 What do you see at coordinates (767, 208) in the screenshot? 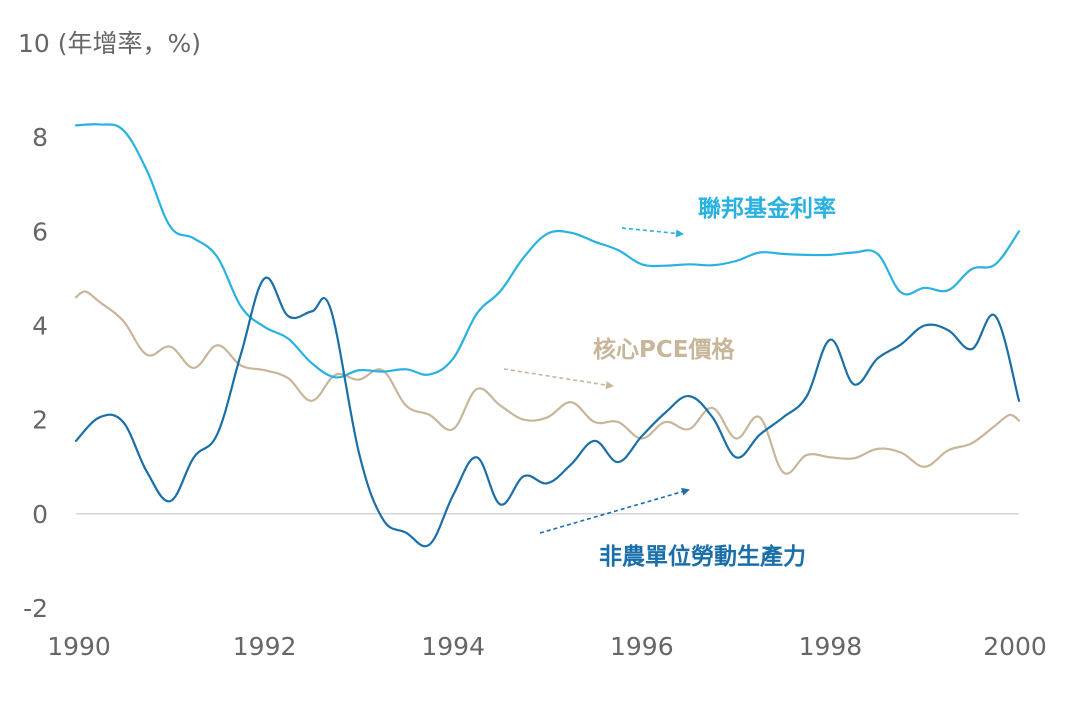
I see `fed-funds-rate-label: 聯邦基金利率` at bounding box center [767, 208].